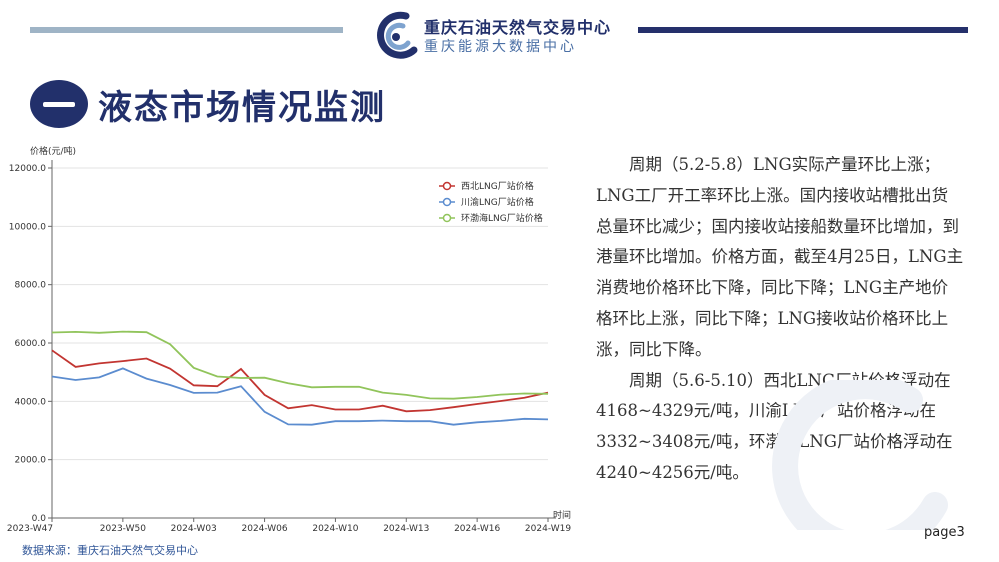  Describe the element at coordinates (39, 519) in the screenshot. I see `y-tick-label: 0.0` at that location.